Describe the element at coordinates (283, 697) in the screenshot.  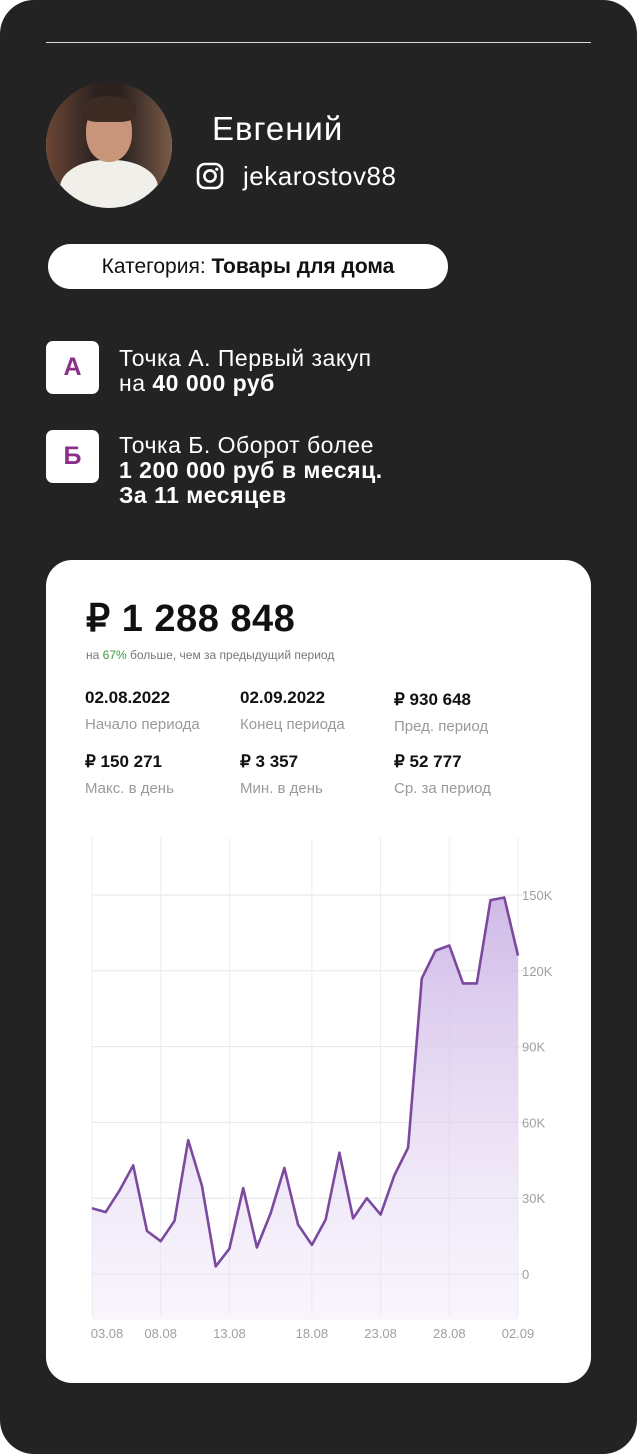
I see `stat-value: 02.09.2022` at that location.